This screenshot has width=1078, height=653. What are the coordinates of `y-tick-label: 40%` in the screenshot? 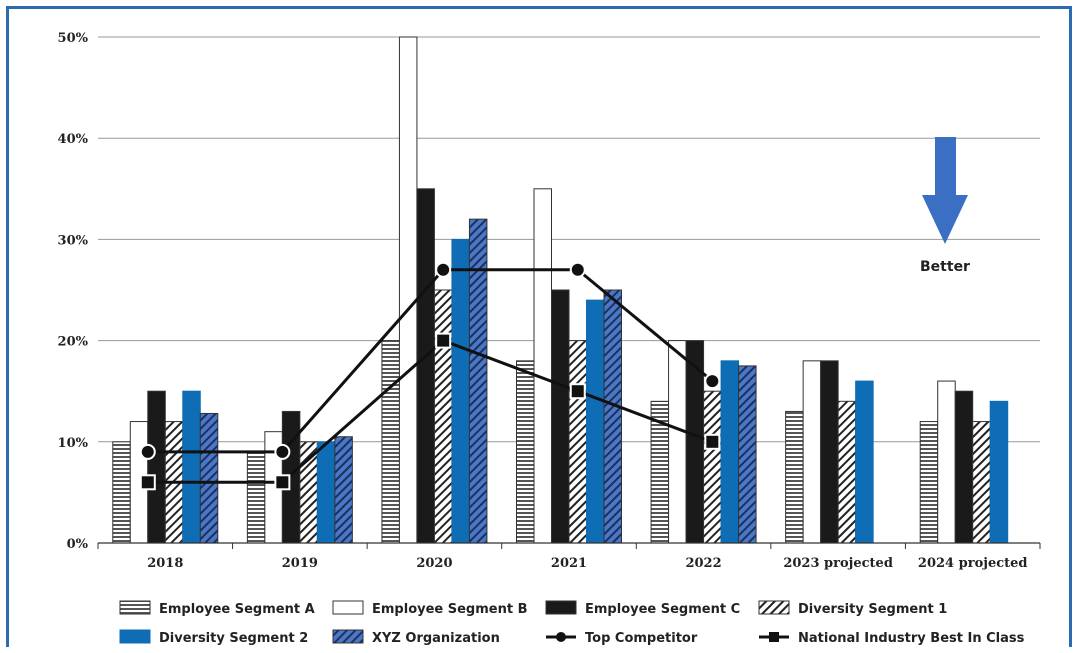 It's located at (73, 139).